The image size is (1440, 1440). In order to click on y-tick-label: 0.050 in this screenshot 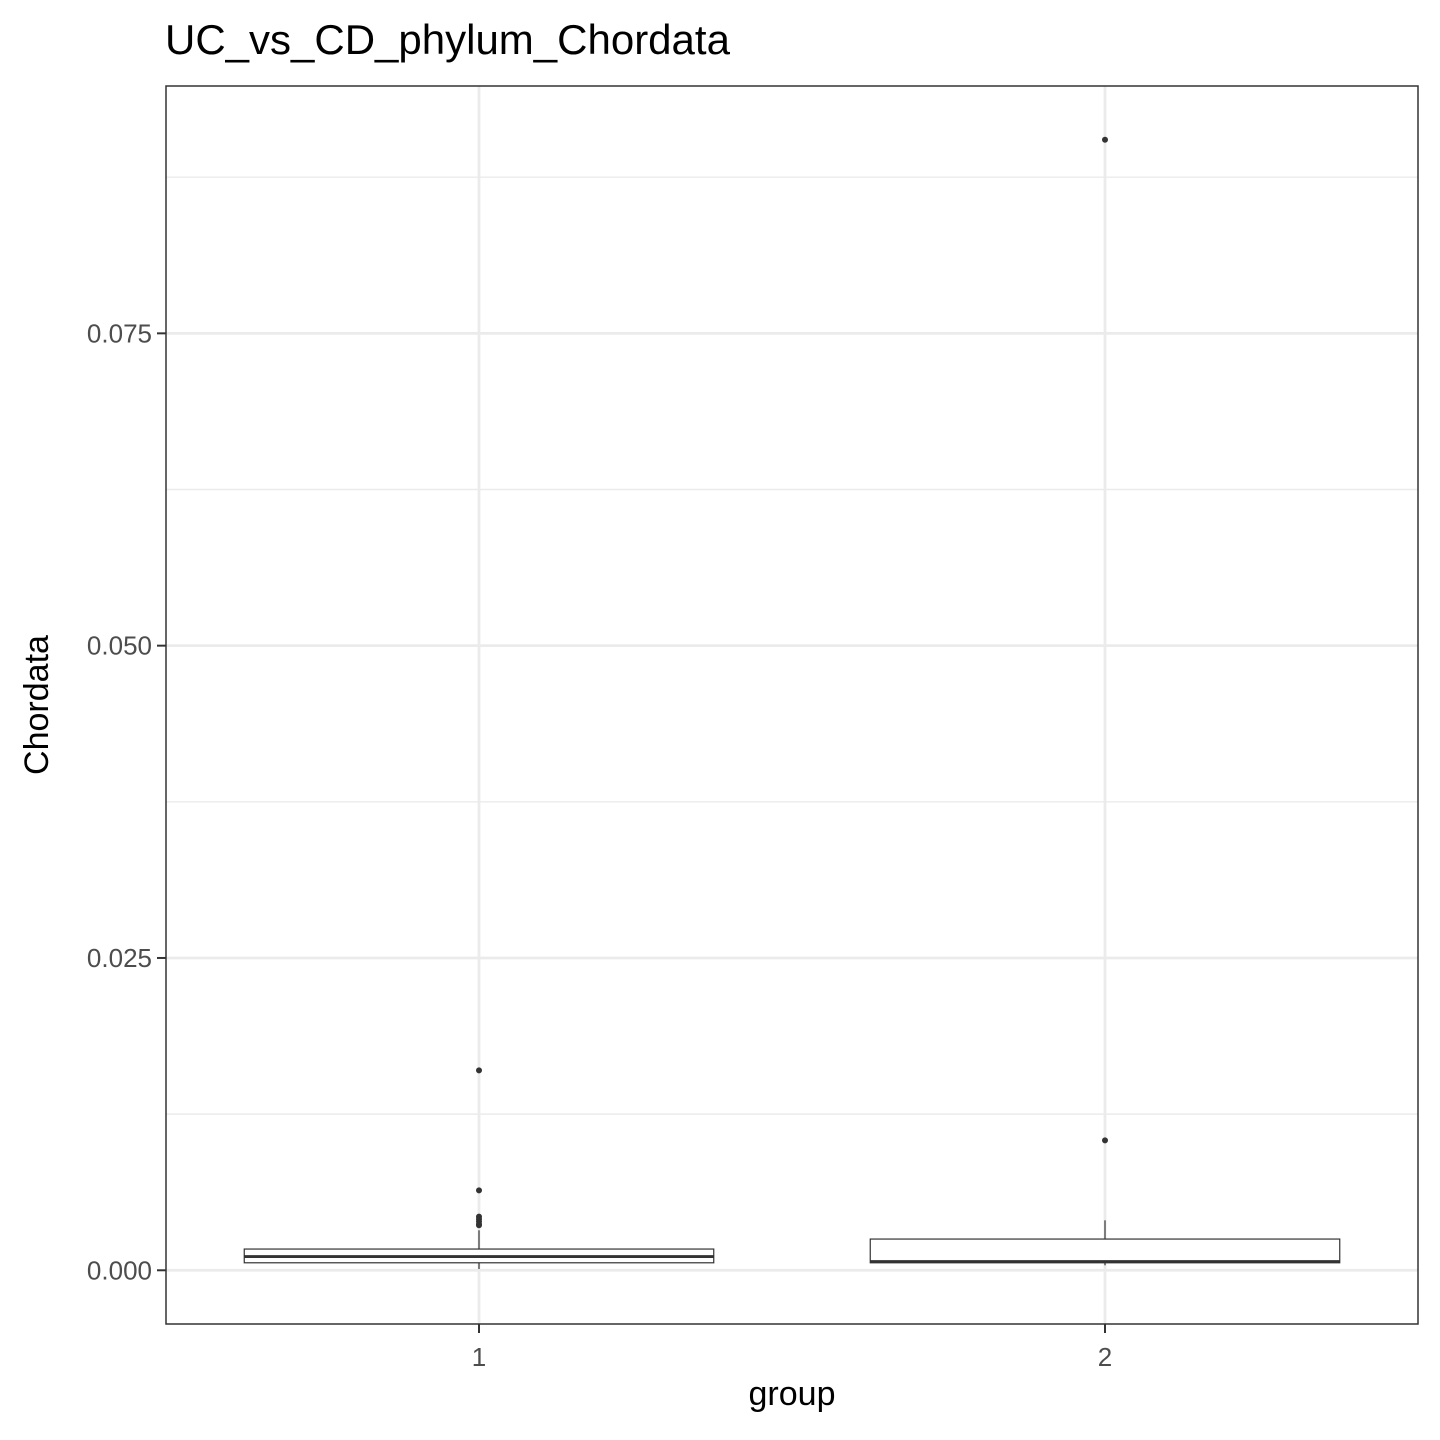, I will do `click(119, 646)`.